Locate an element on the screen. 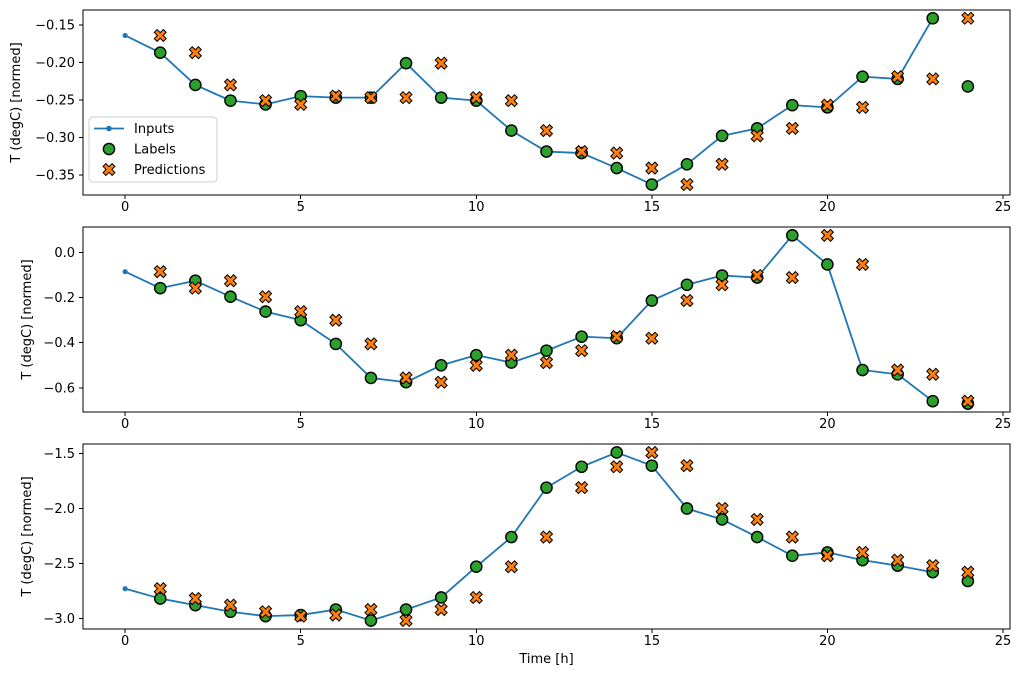 The height and width of the screenshot is (684, 1023). y-axis: −0.15 −0.20 −0.25 −0.30 −0.35 is located at coordinates (59, 100).